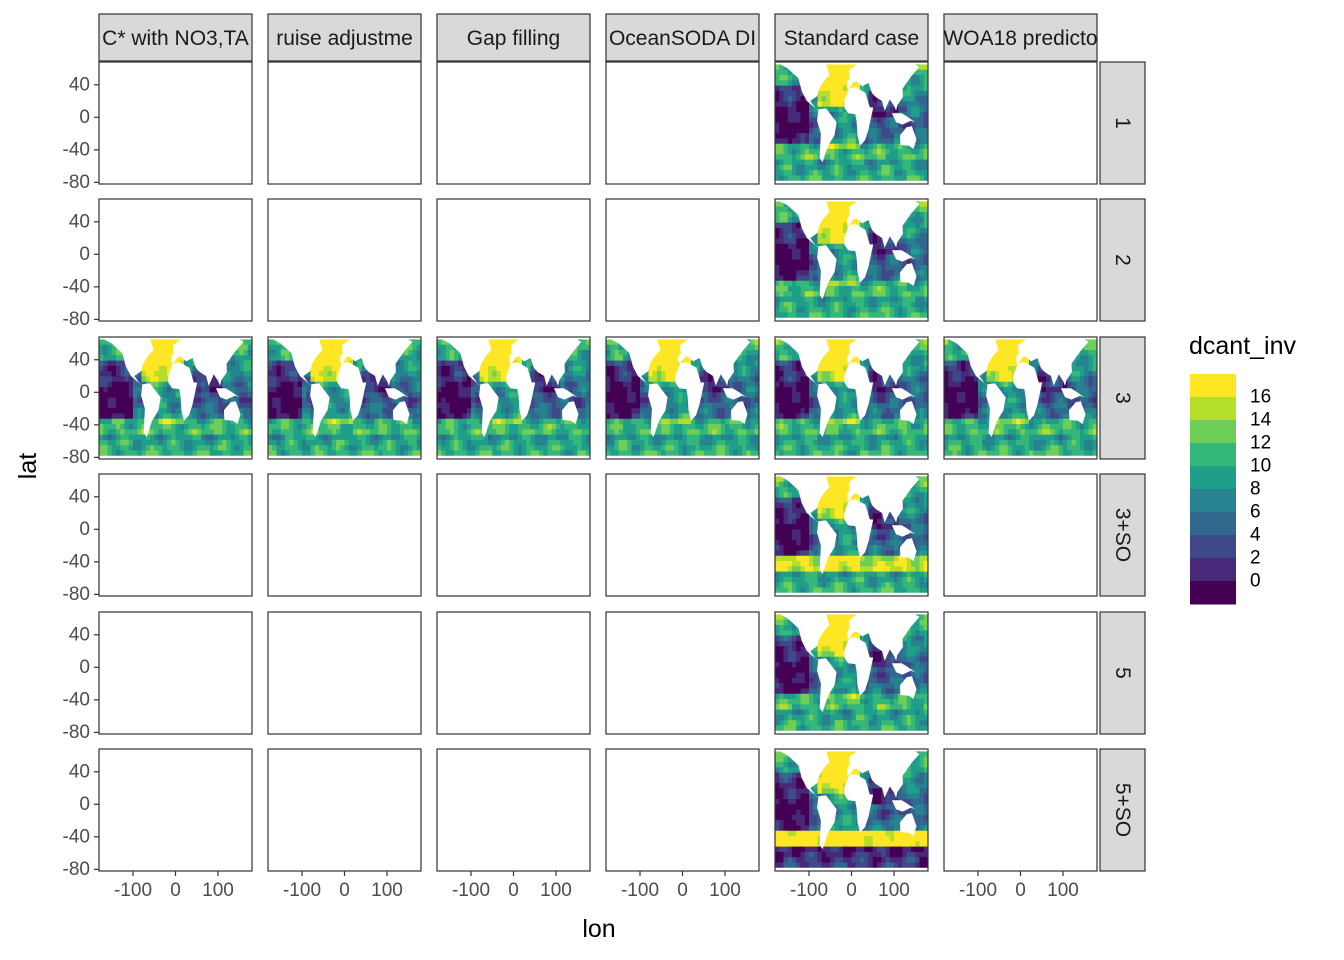  What do you see at coordinates (851, 38) in the screenshot?
I see `col-strip-label: Standard case` at bounding box center [851, 38].